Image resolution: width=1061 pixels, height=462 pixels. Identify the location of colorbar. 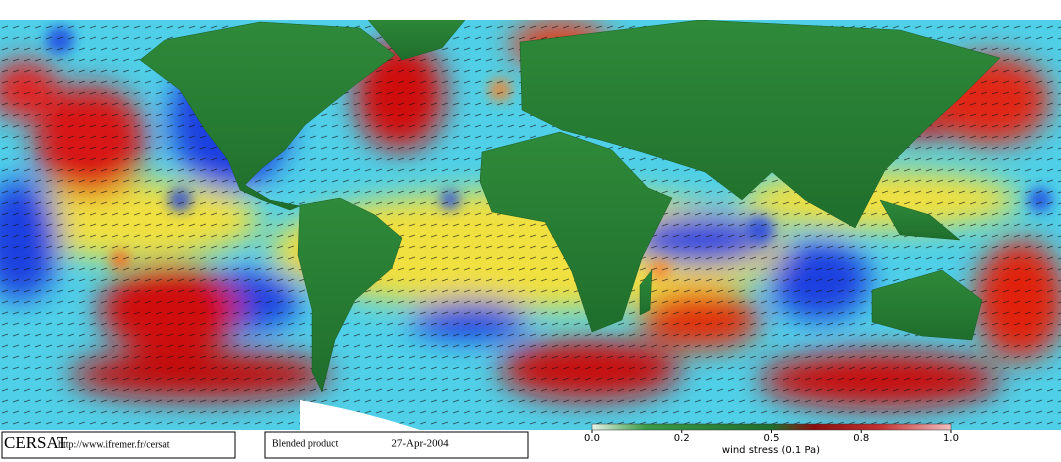
(771, 427).